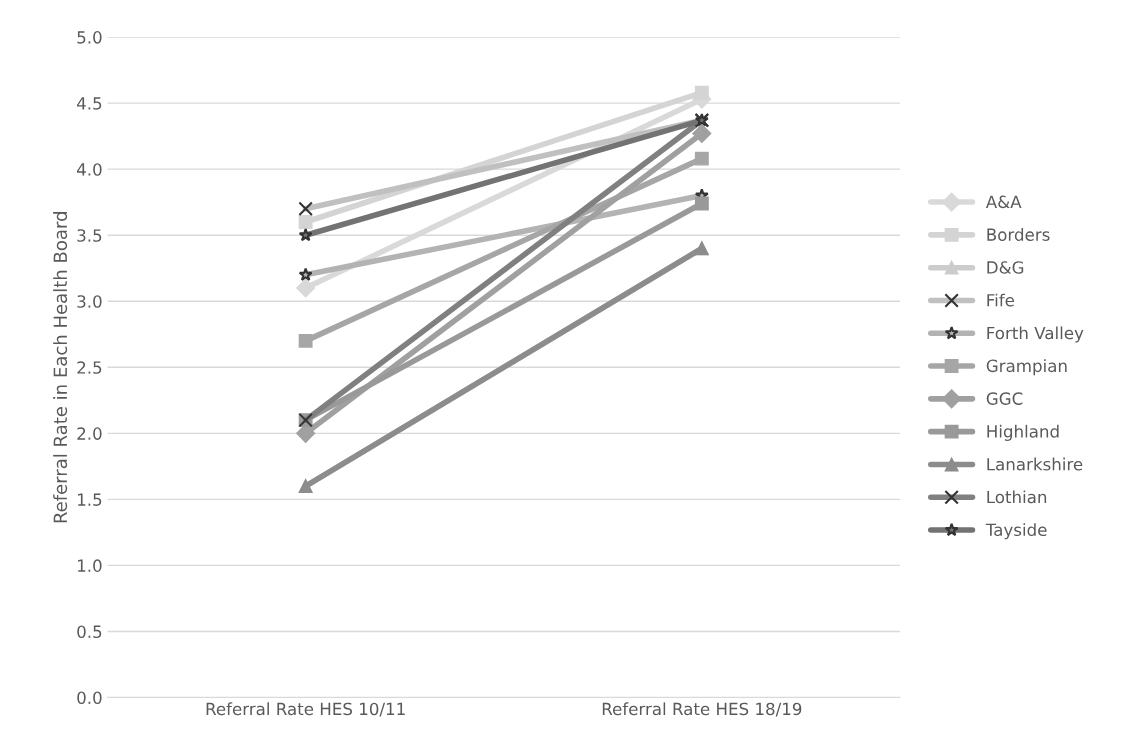 This screenshot has height=742, width=1132. What do you see at coordinates (89, 103) in the screenshot?
I see `y-tick-label: 4.5` at bounding box center [89, 103].